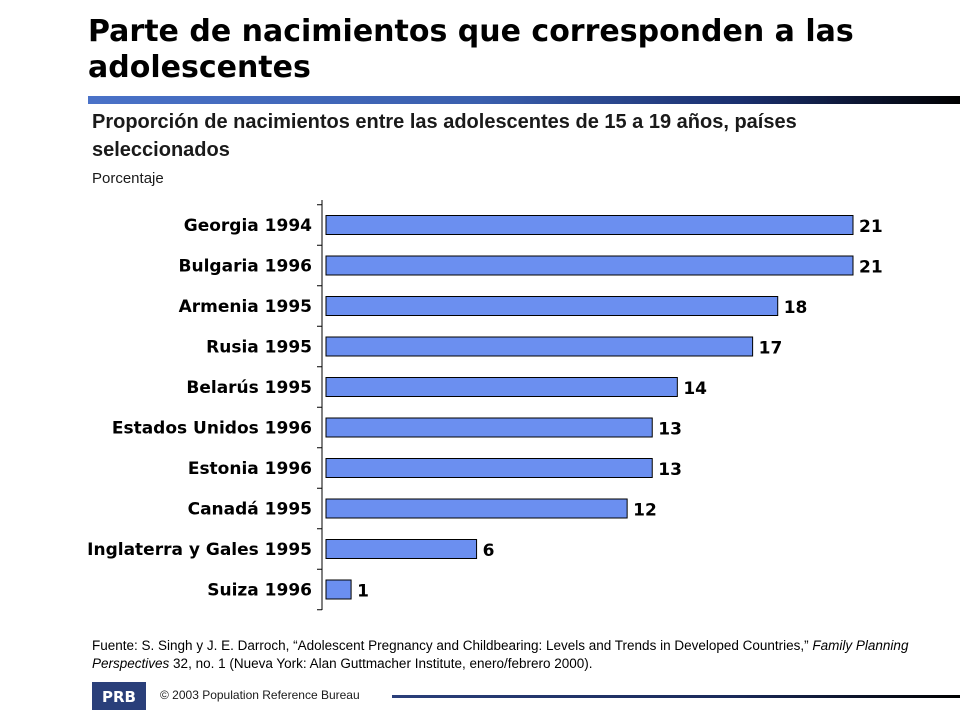 This screenshot has height=720, width=960. I want to click on unit-label: Porcentaje, so click(128, 178).